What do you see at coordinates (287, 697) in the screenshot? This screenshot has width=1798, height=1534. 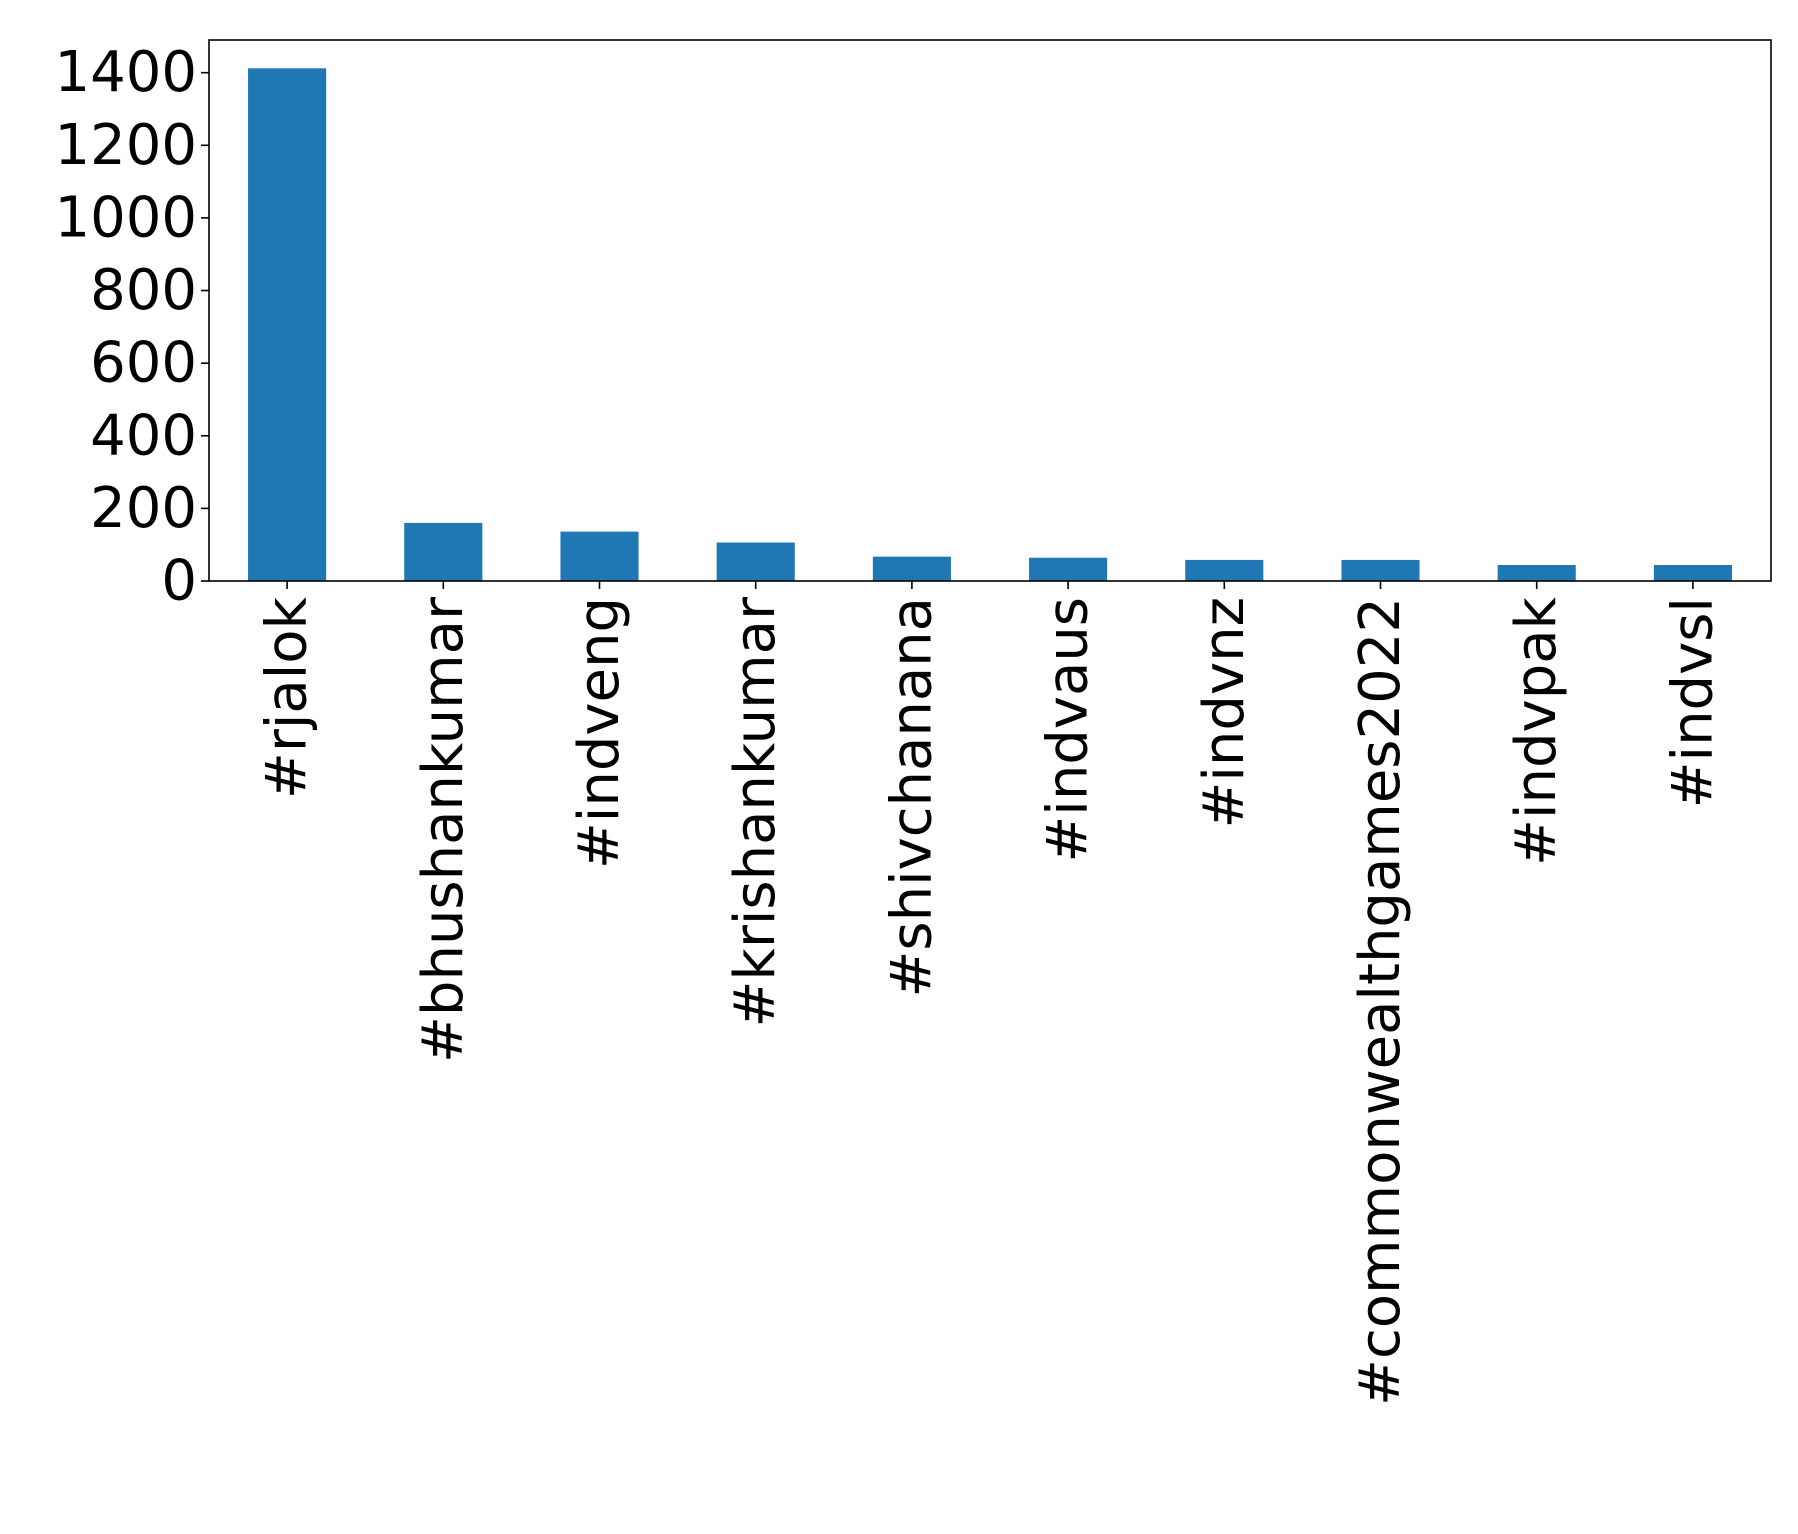 I see `x-tick-label: #rjalok` at bounding box center [287, 697].